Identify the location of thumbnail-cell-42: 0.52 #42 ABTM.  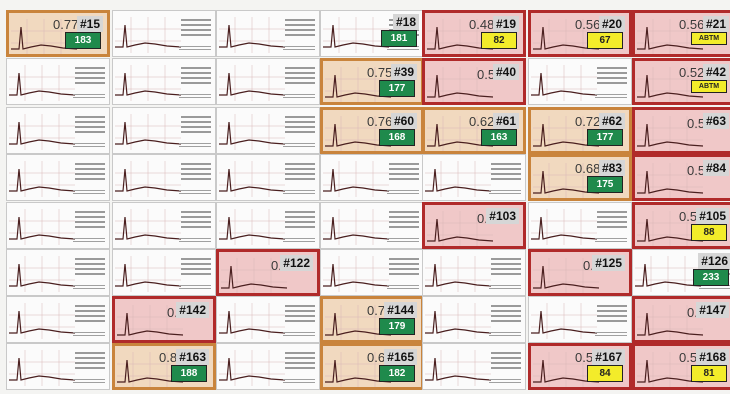
(681, 81).